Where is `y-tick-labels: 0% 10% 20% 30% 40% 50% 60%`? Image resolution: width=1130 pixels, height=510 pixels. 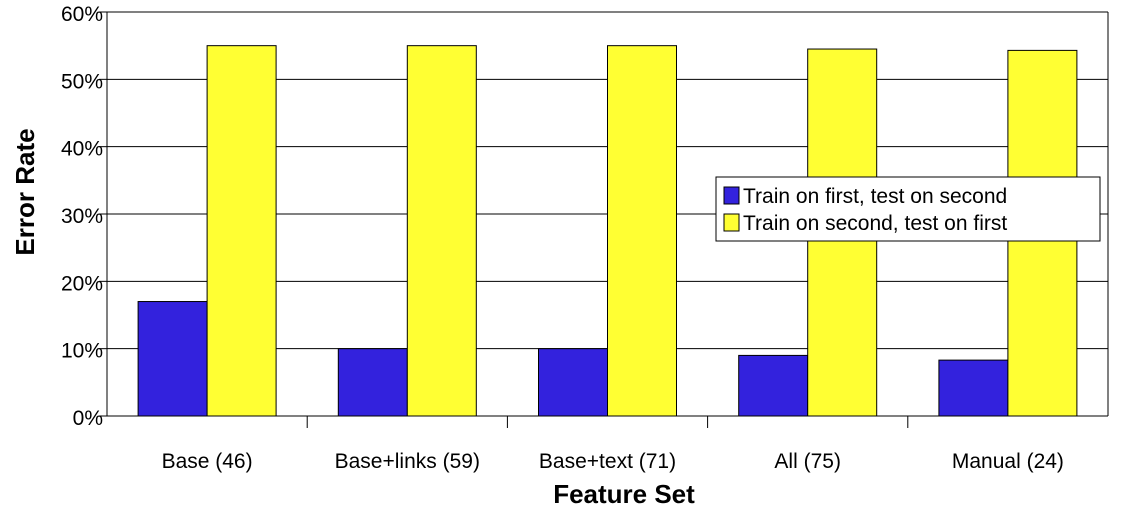
y-tick-labels: 0% 10% 20% 30% 40% 50% 60% is located at coordinates (82, 216).